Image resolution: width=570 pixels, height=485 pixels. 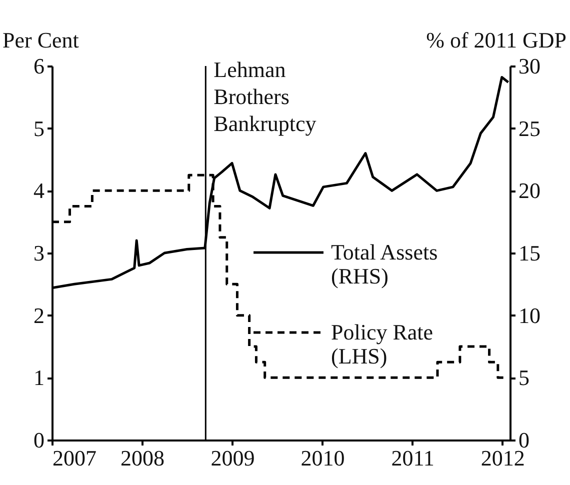 What do you see at coordinates (39, 128) in the screenshot?
I see `y-tick-label: 5` at bounding box center [39, 128].